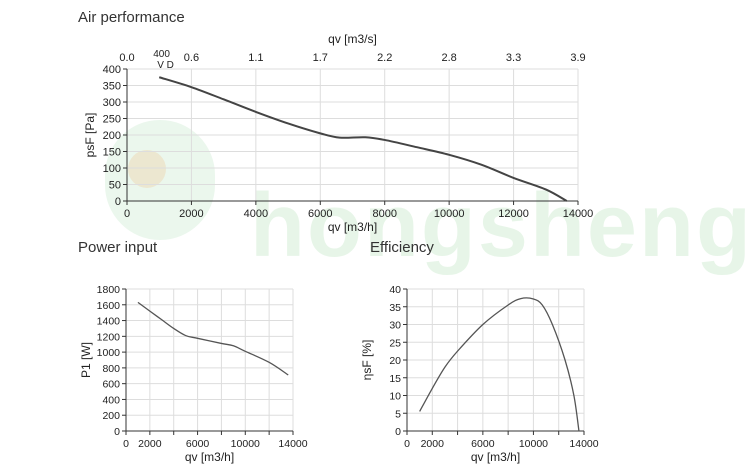 The width and height of the screenshot is (750, 475). I want to click on top-x-tick-label: 3.3, so click(513, 58).